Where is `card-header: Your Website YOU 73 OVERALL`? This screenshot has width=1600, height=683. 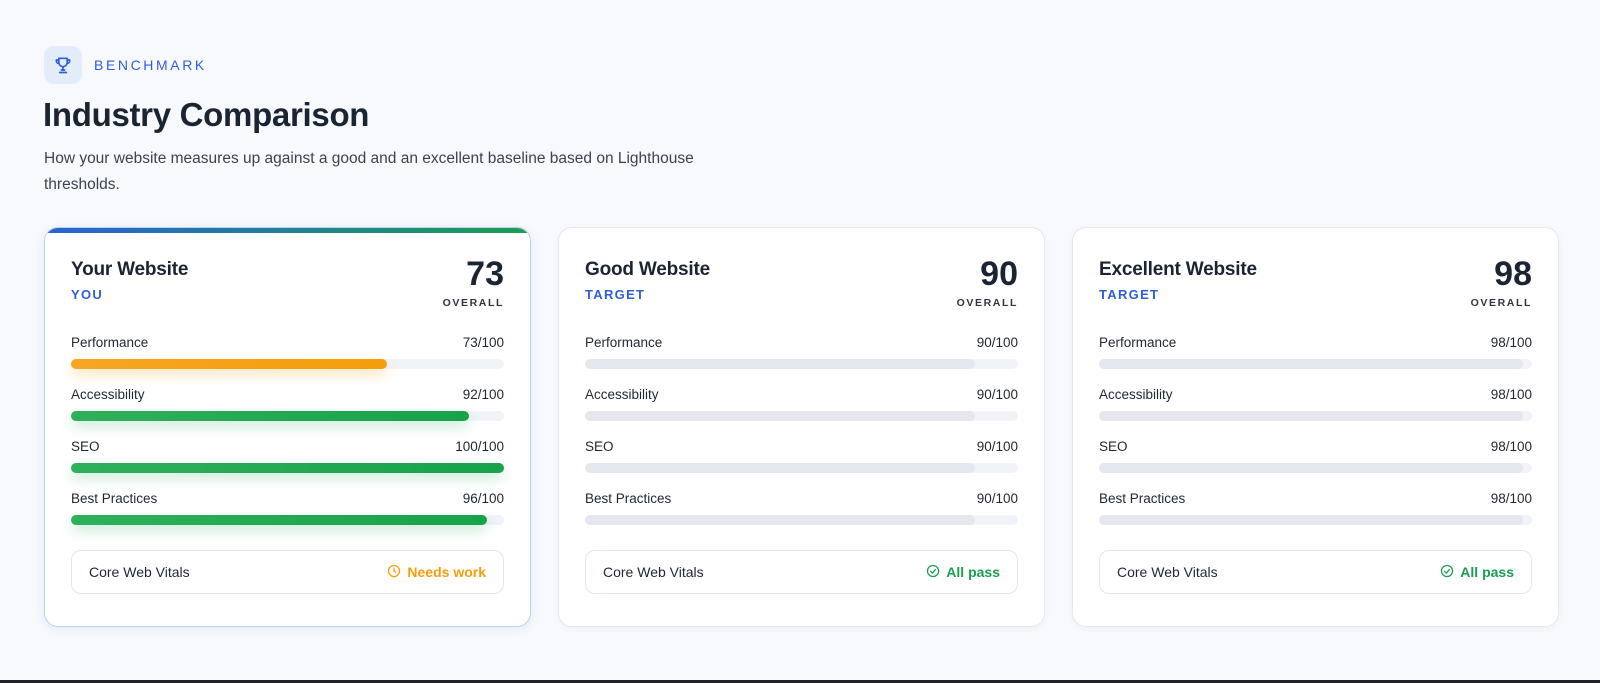 card-header: Your Website YOU 73 OVERALL is located at coordinates (287, 281).